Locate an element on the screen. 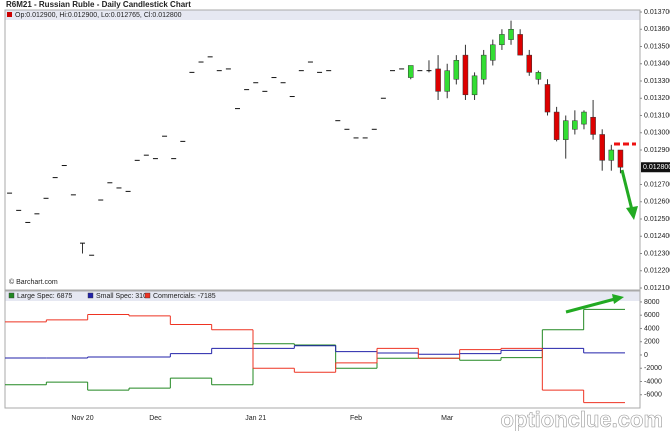  watermark: optionclue.com is located at coordinates (581, 419).